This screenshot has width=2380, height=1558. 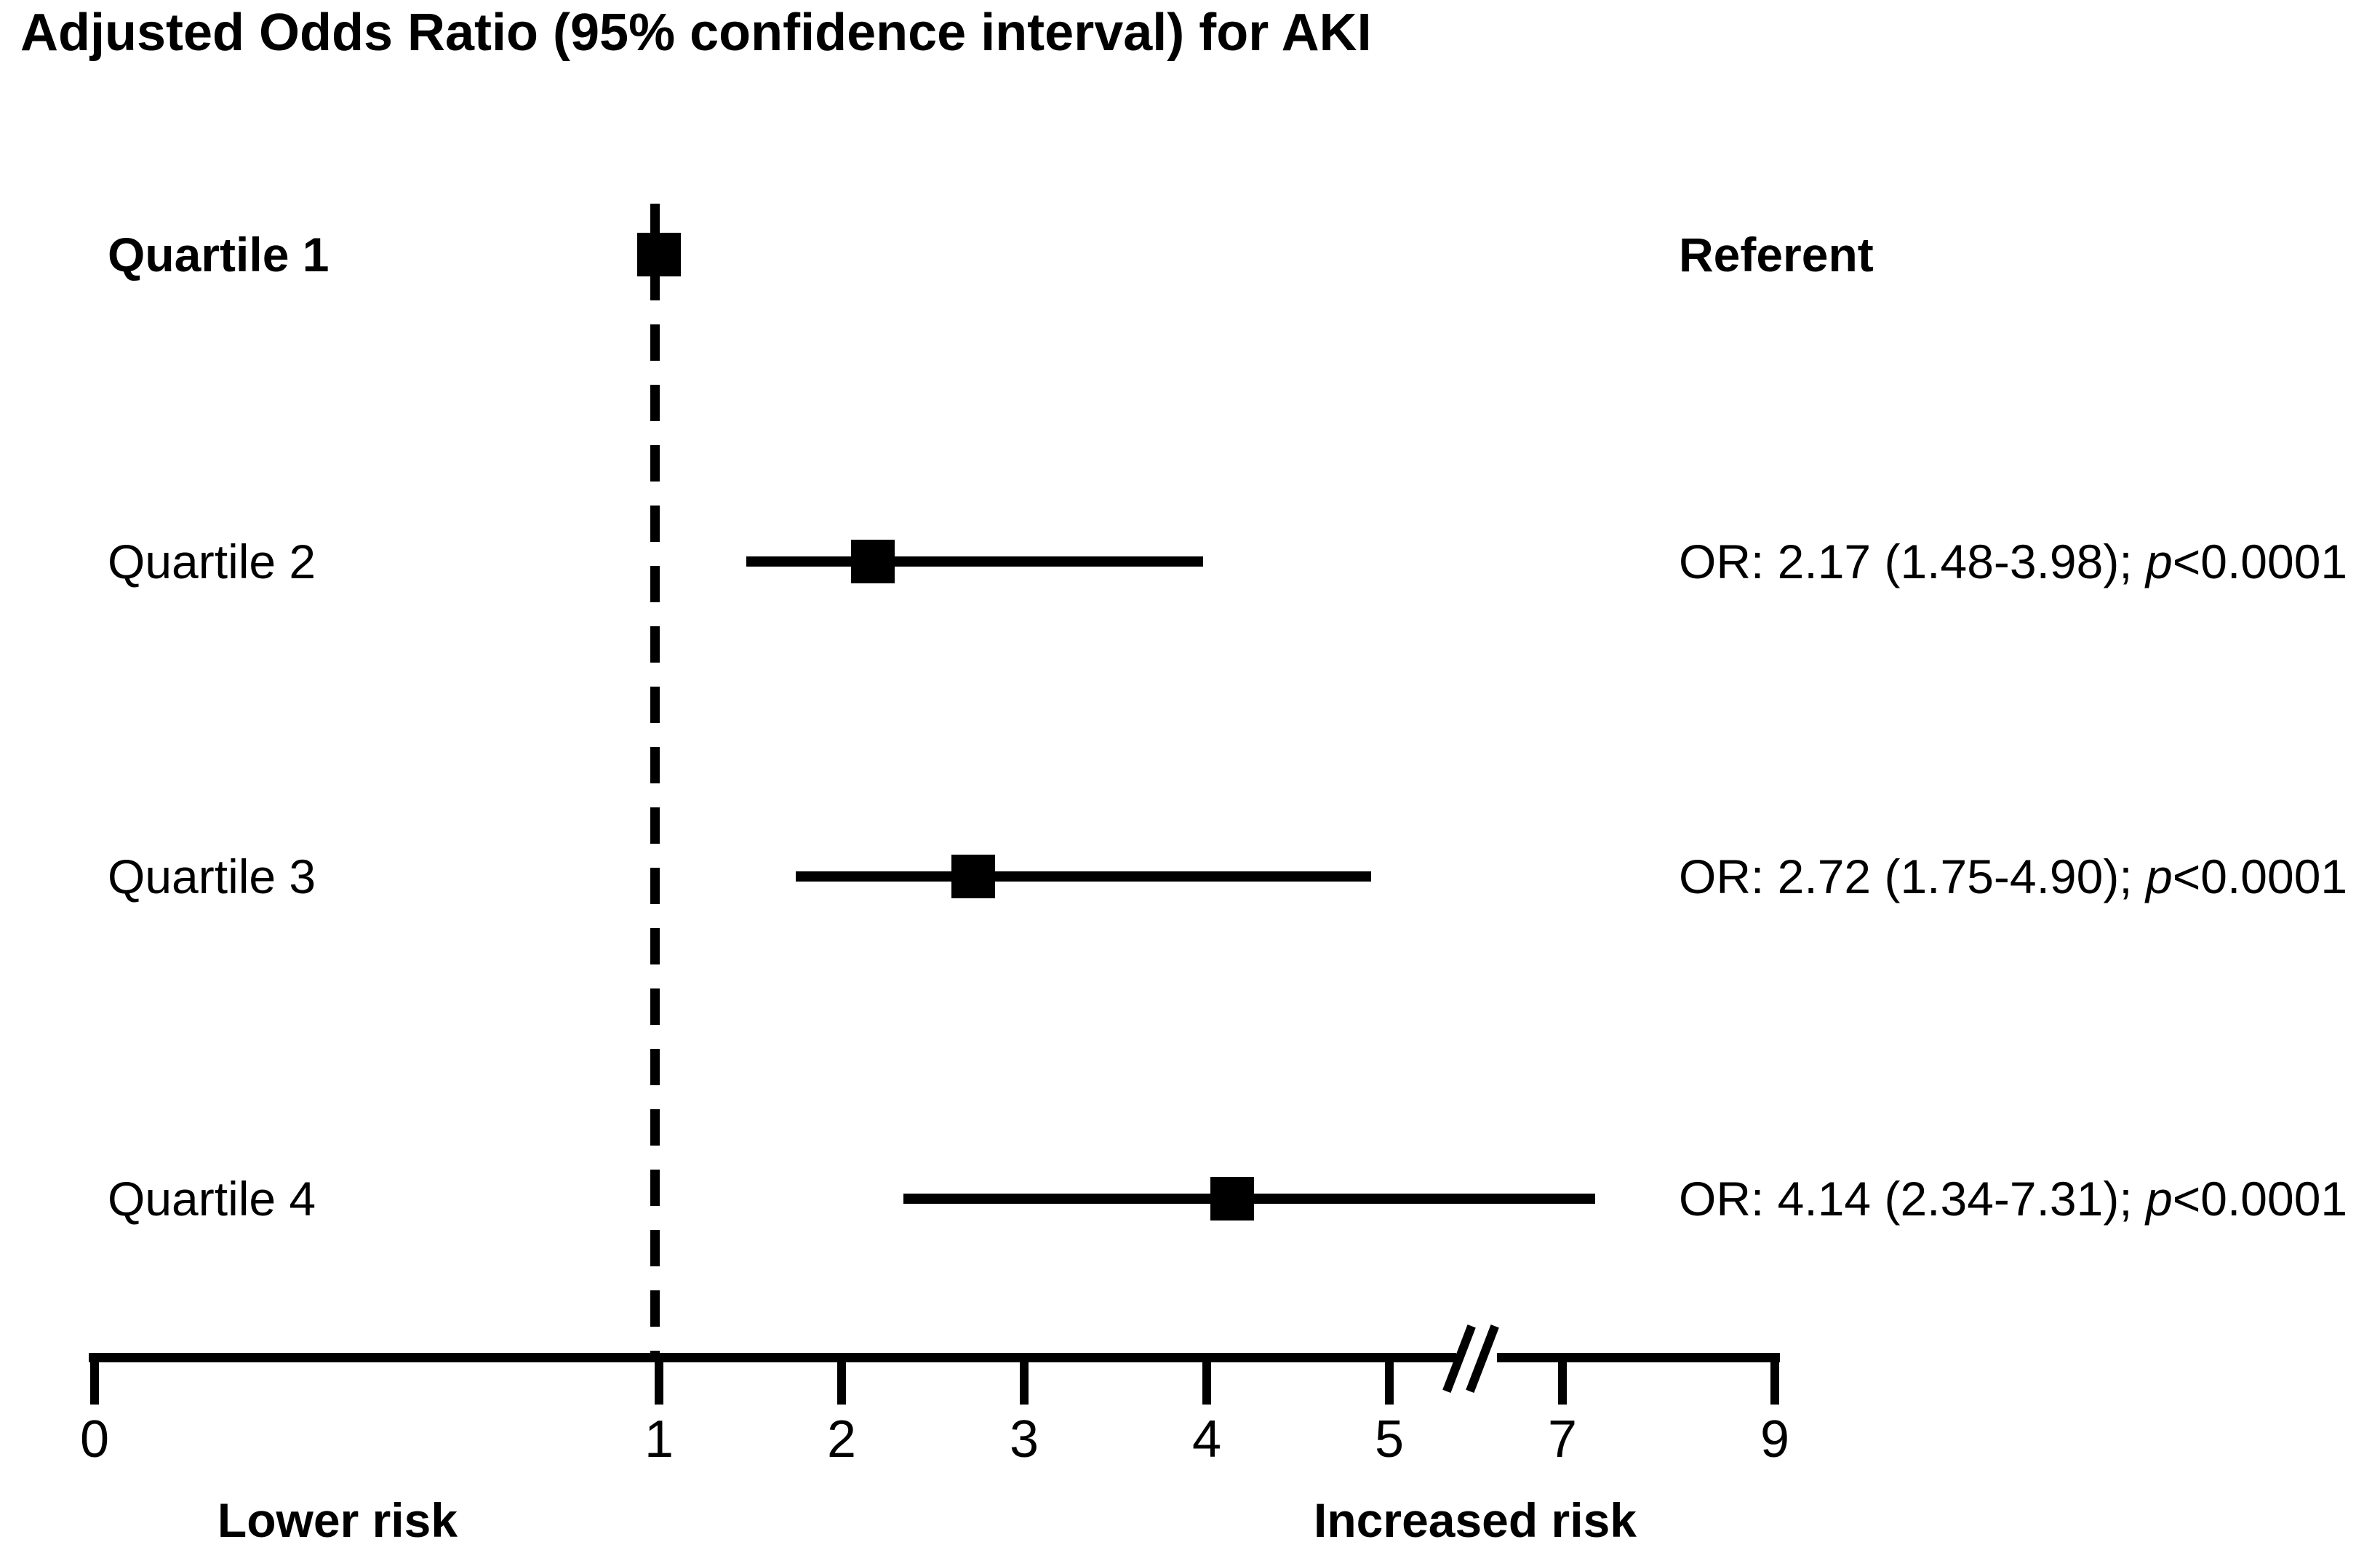 What do you see at coordinates (1775, 1439) in the screenshot?
I see `axis-tick-label: 9` at bounding box center [1775, 1439].